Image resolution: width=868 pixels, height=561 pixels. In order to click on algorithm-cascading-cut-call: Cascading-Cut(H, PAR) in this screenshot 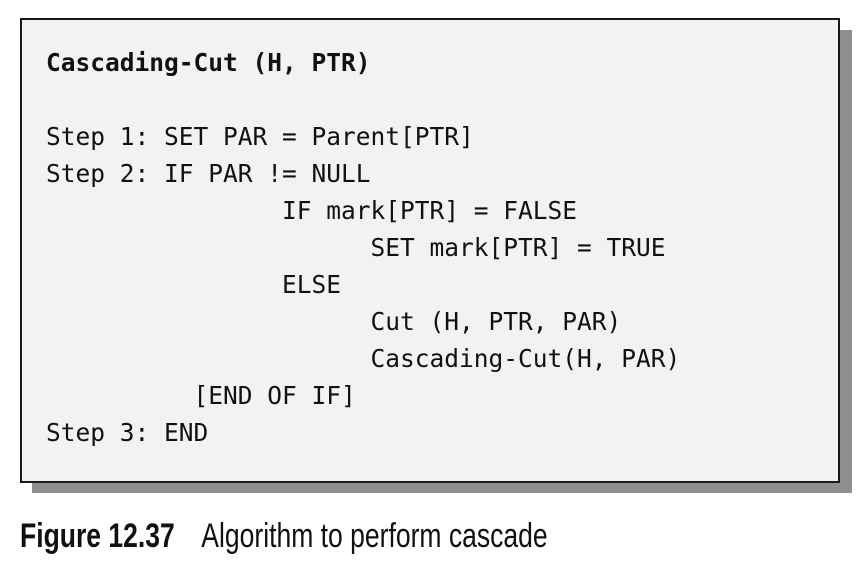, I will do `click(363, 358)`.